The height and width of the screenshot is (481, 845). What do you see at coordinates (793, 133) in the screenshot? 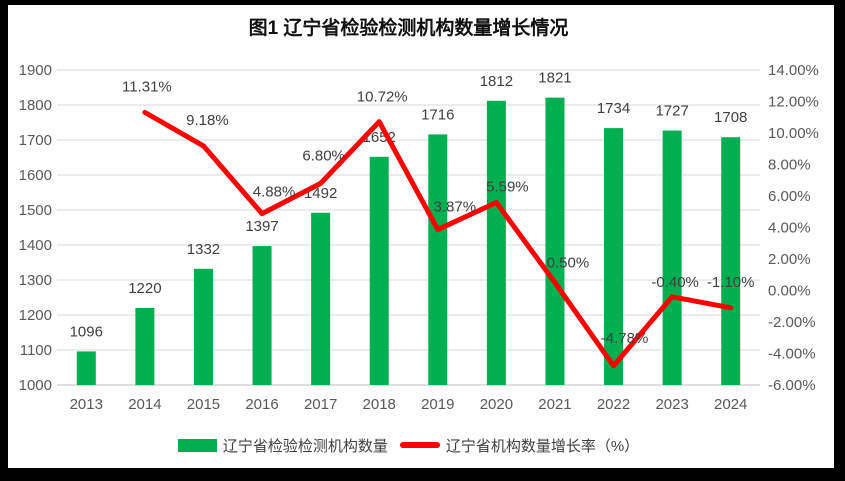
I see `right-axis-tick-label: 10.00%` at bounding box center [793, 133].